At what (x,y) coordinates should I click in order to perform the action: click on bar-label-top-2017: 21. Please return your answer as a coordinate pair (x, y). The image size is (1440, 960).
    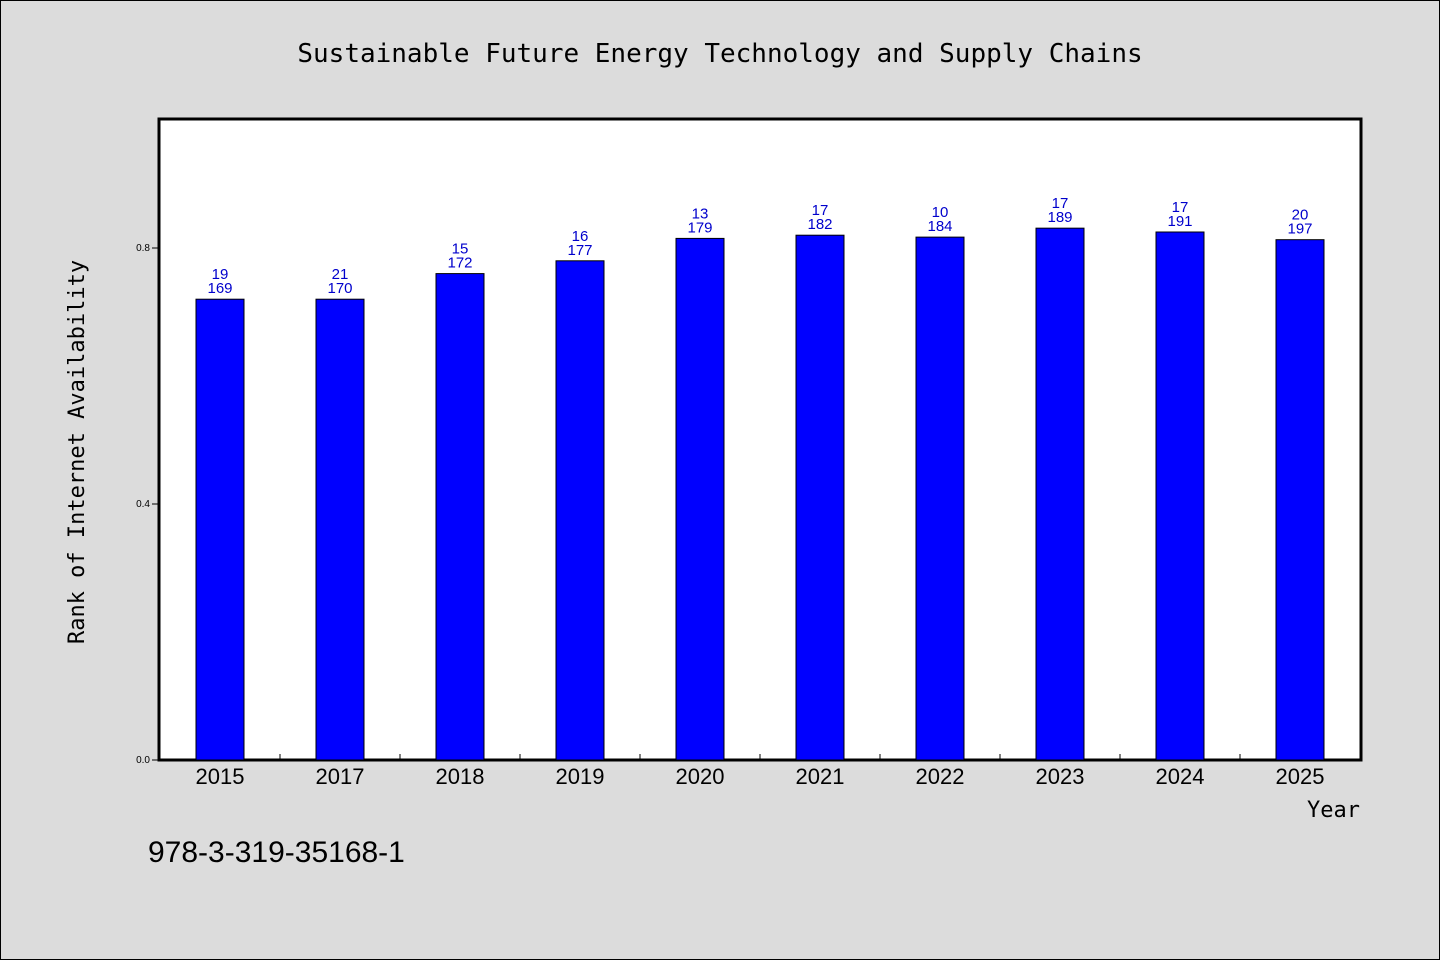
    Looking at the image, I should click on (340, 274).